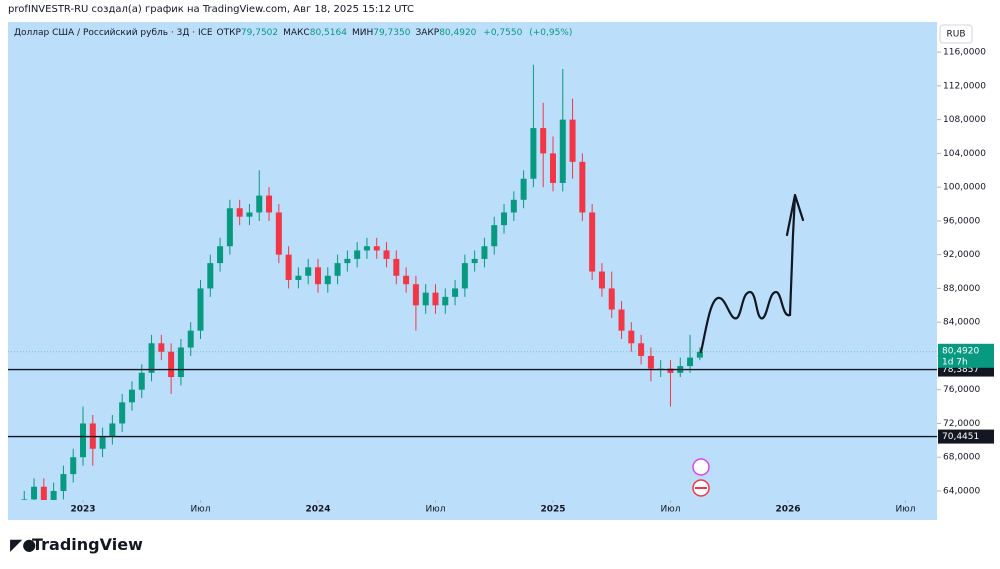  Describe the element at coordinates (960, 437) in the screenshot. I see `price-label: 70,4451` at that location.